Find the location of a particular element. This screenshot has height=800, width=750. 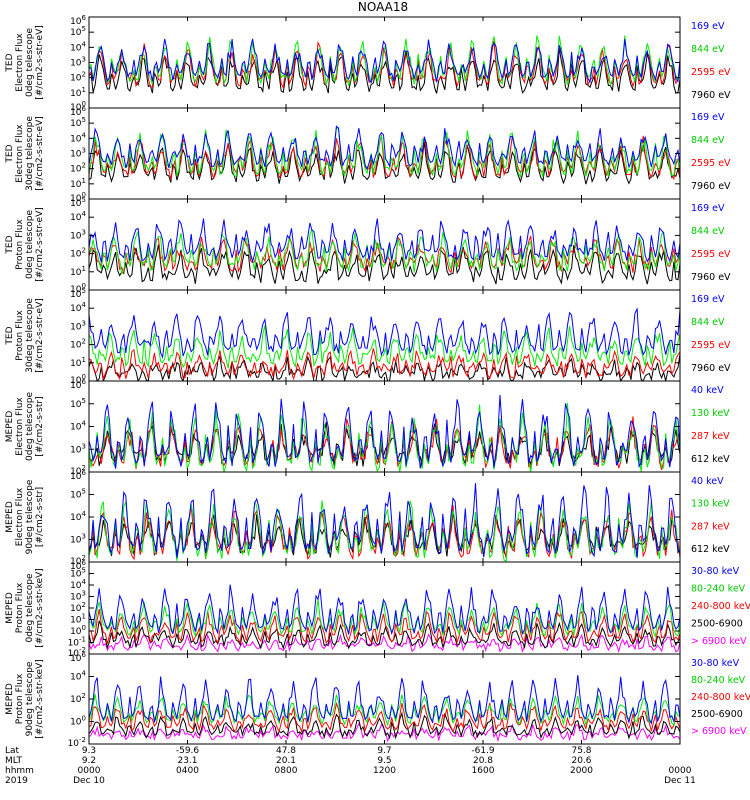

y-tick-label: 10⁻² is located at coordinates (77, 652).